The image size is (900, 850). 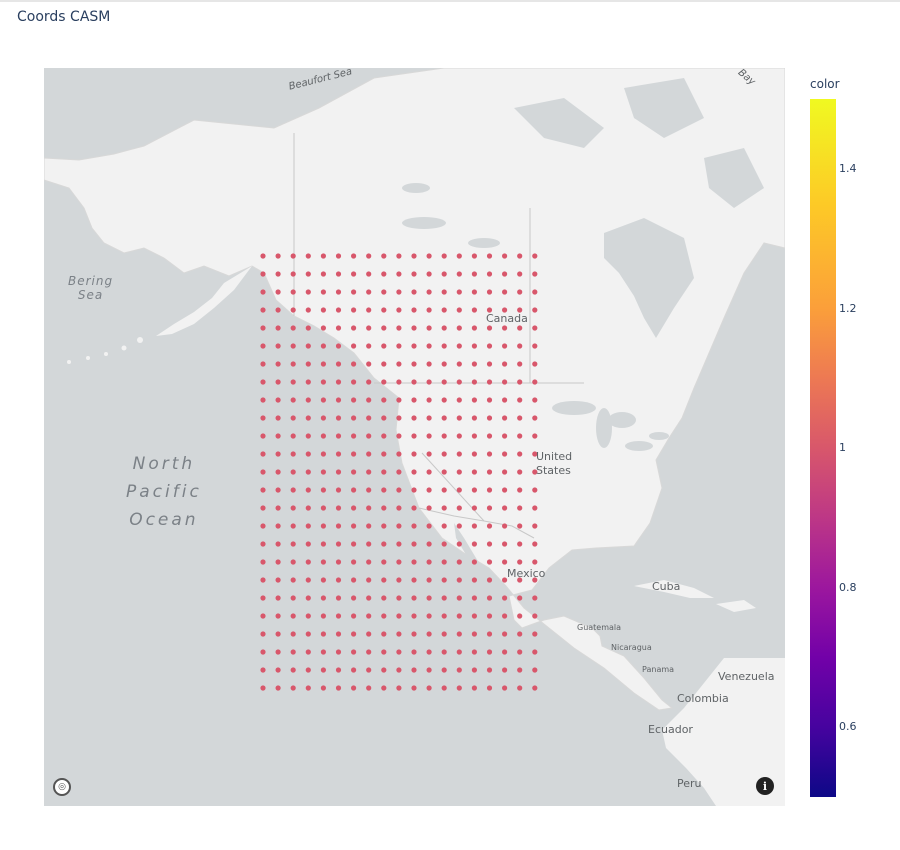 What do you see at coordinates (62, 787) in the screenshot?
I see `mapbox-logo-icon: ◎` at bounding box center [62, 787].